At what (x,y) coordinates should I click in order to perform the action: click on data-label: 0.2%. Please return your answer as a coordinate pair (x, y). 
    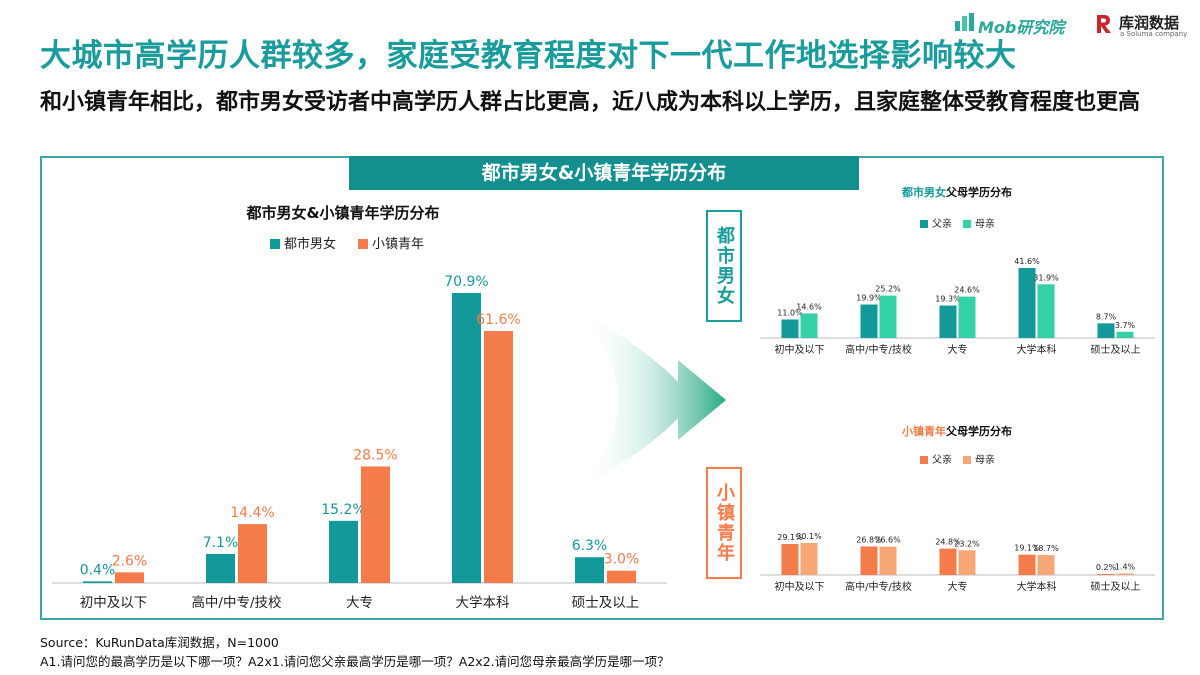
    Looking at the image, I should click on (1106, 567).